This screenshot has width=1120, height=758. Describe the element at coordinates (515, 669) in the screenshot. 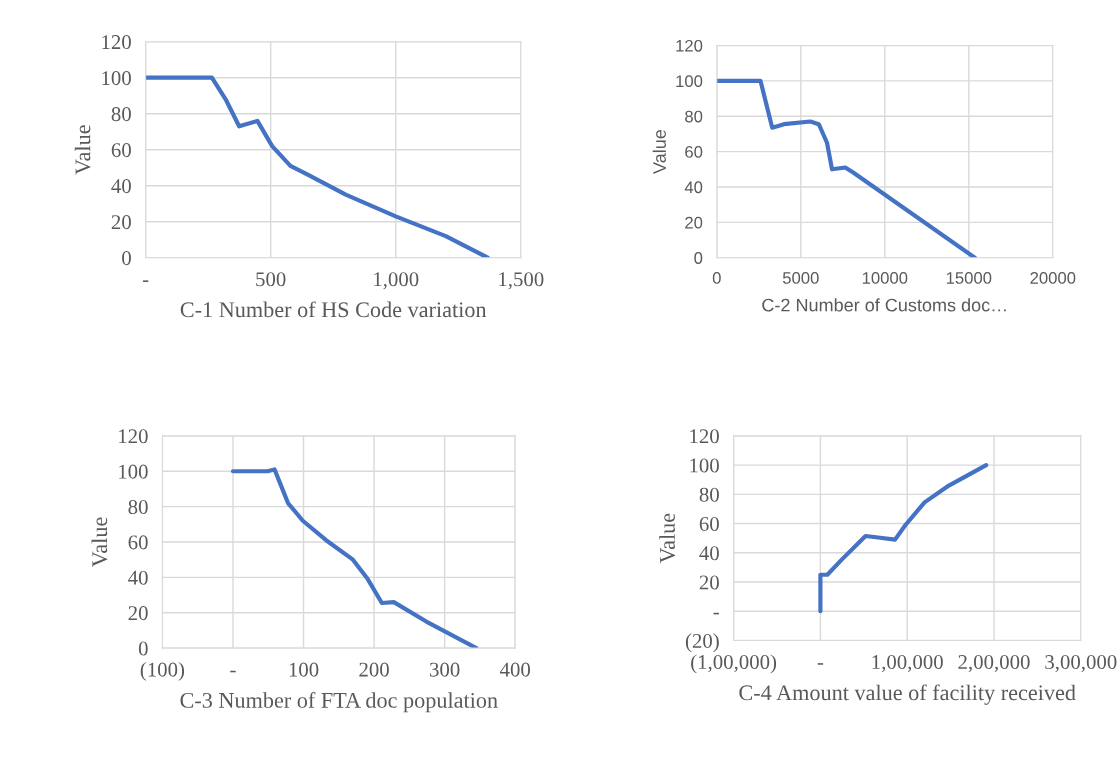

I see `x-tick-label: 400` at that location.